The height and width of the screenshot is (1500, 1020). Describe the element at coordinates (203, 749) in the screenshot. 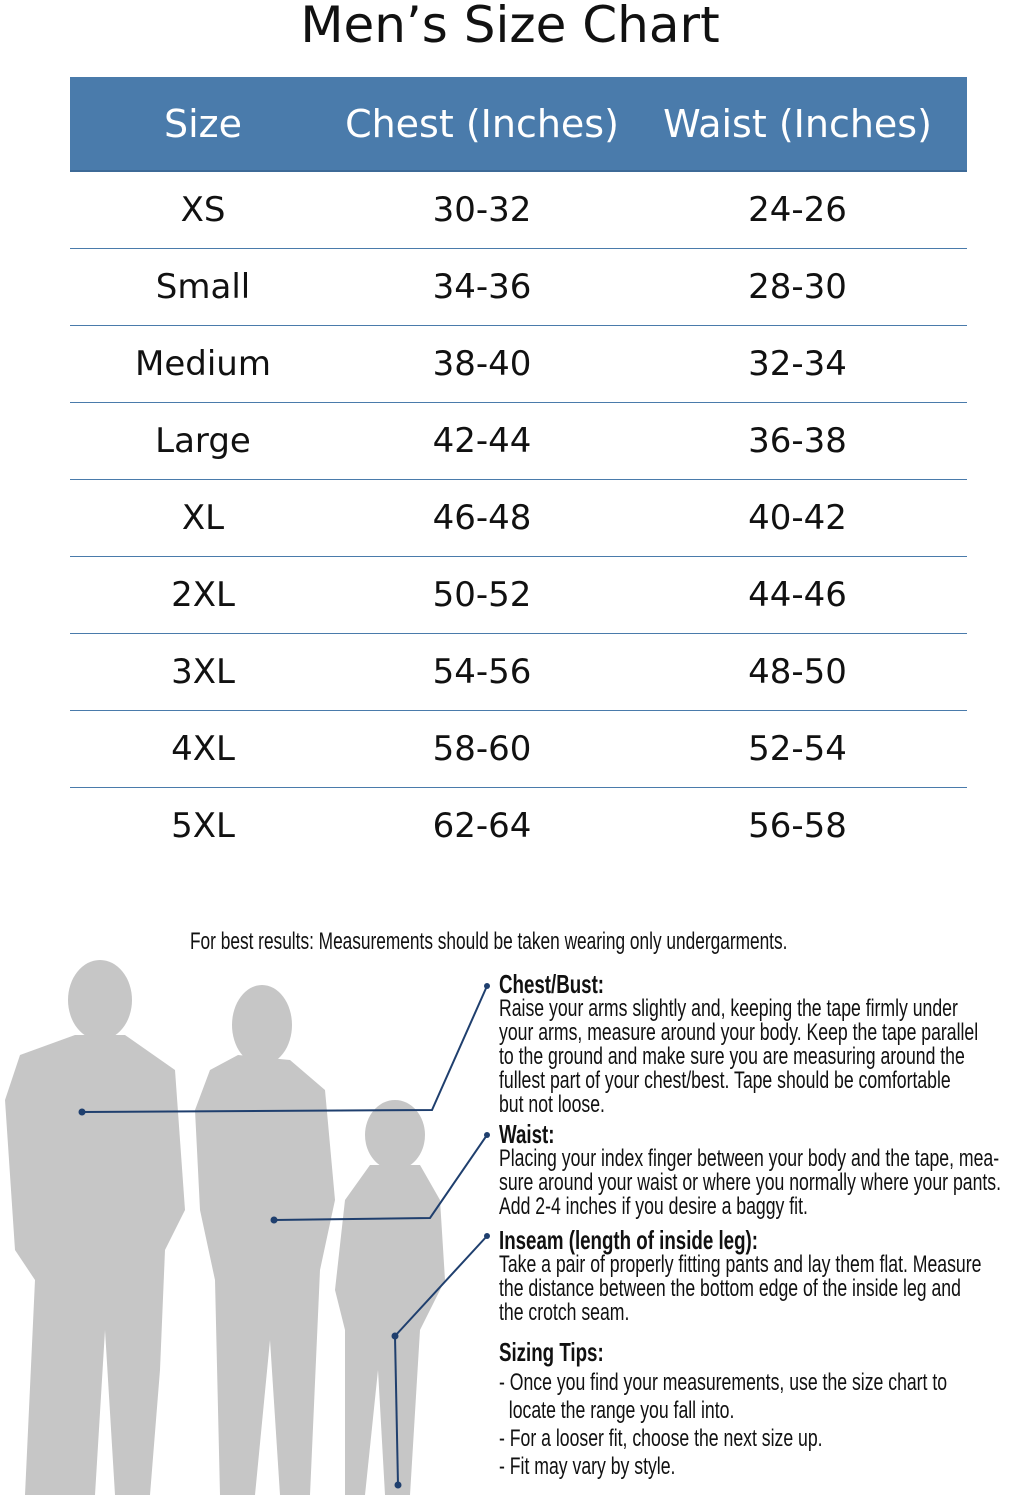

I see `size-cell: 4XL` at that location.